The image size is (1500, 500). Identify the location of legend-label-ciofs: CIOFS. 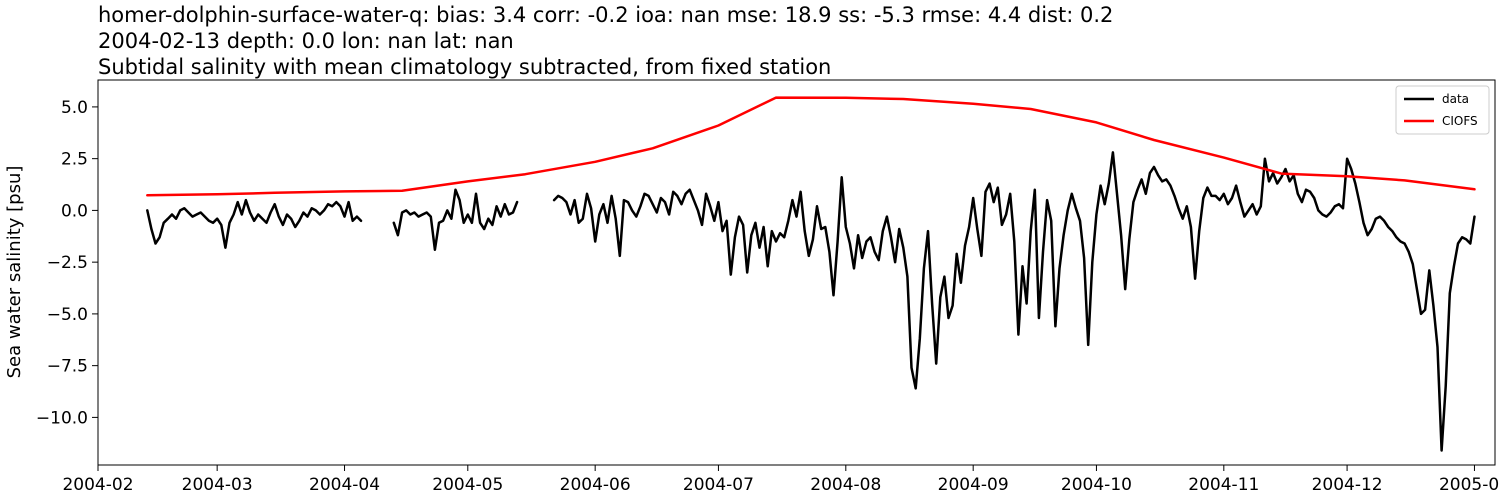
(1460, 121).